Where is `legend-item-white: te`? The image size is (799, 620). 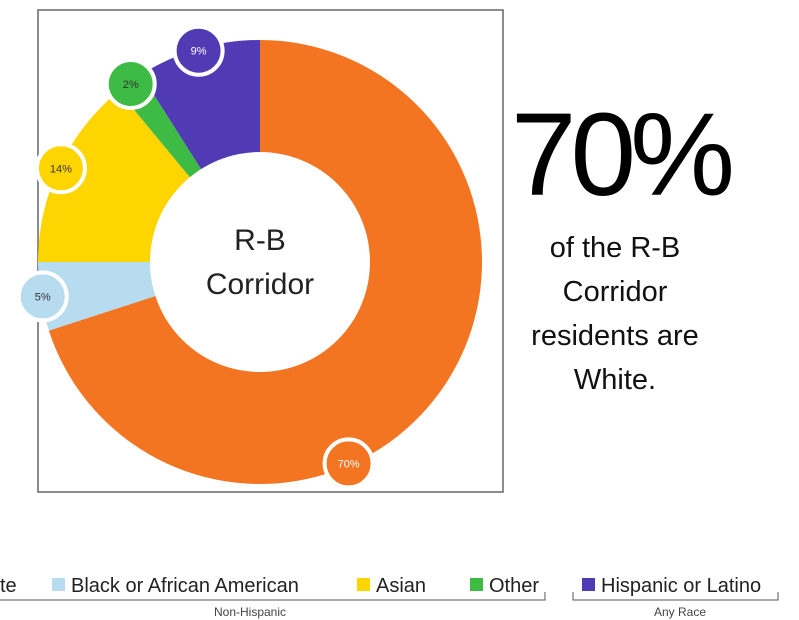 legend-item-white: te is located at coordinates (8, 586).